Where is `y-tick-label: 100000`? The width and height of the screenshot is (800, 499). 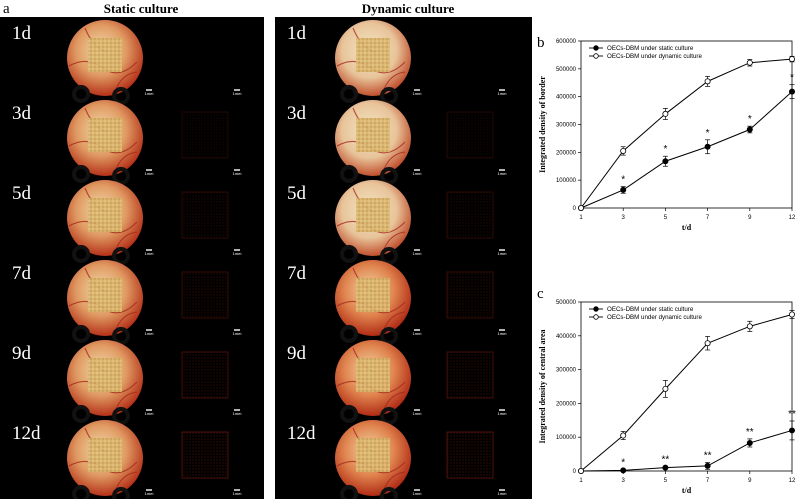
y-tick-label: 100000 is located at coordinates (566, 438).